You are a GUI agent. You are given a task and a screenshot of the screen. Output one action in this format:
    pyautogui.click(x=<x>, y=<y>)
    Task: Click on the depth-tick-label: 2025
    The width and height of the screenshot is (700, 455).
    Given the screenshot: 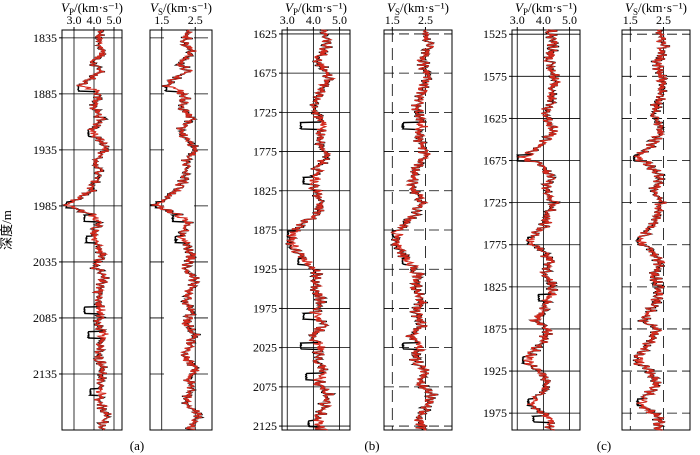 What is the action you would take?
    pyautogui.click(x=265, y=348)
    